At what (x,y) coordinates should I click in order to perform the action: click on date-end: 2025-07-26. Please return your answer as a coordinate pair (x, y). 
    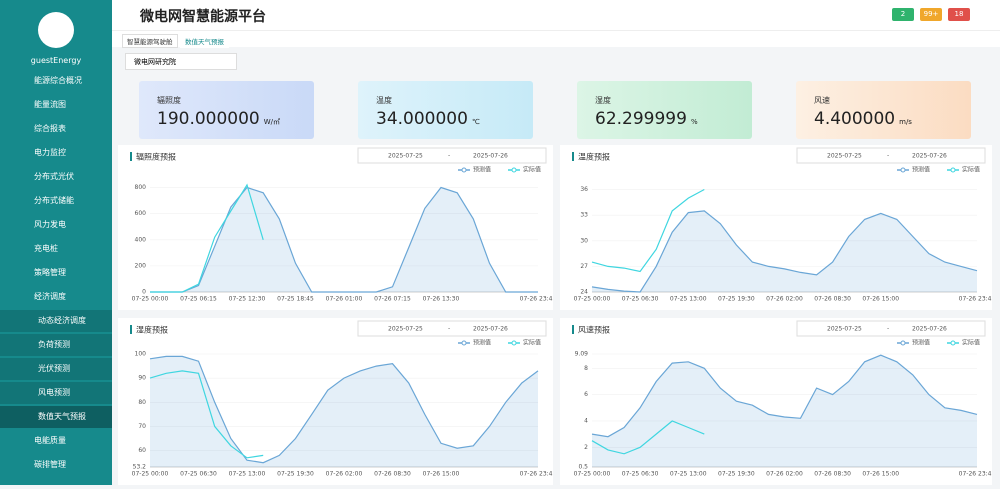
    Looking at the image, I should click on (929, 156).